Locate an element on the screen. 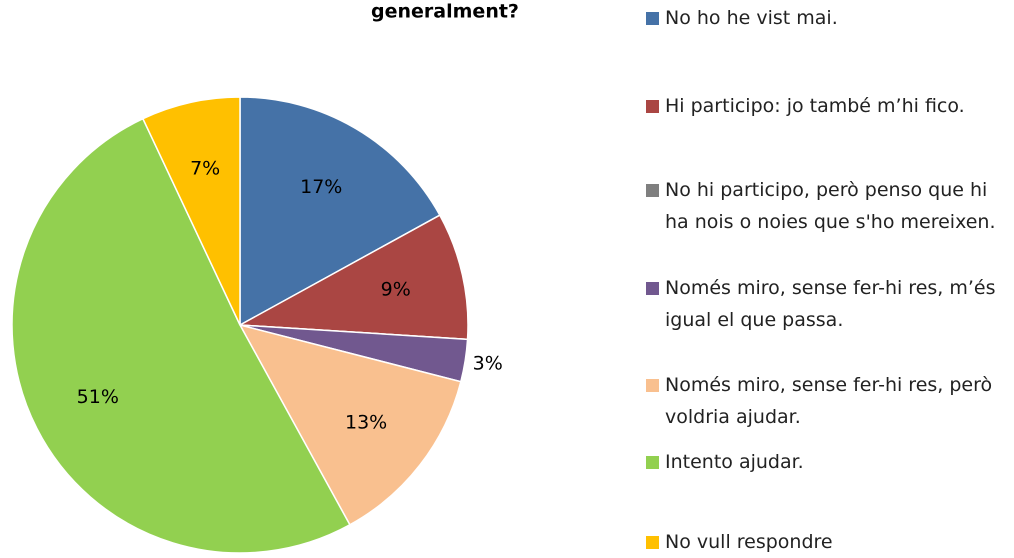 Image resolution: width=1014 pixels, height=558 pixels. data-label: 3% is located at coordinates (488, 364).